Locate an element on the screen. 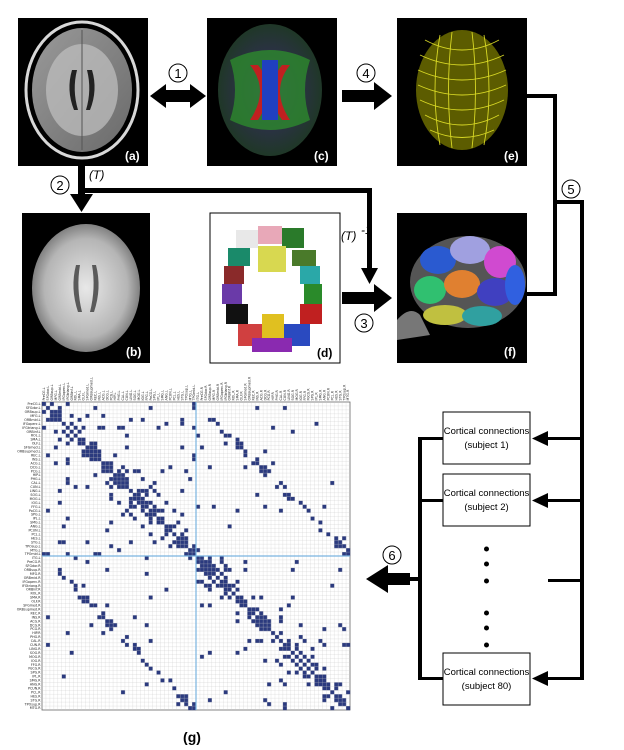 This screenshot has height=750, width=624. matrix-row-label: ORBsup.L is located at coordinates (33, 412).